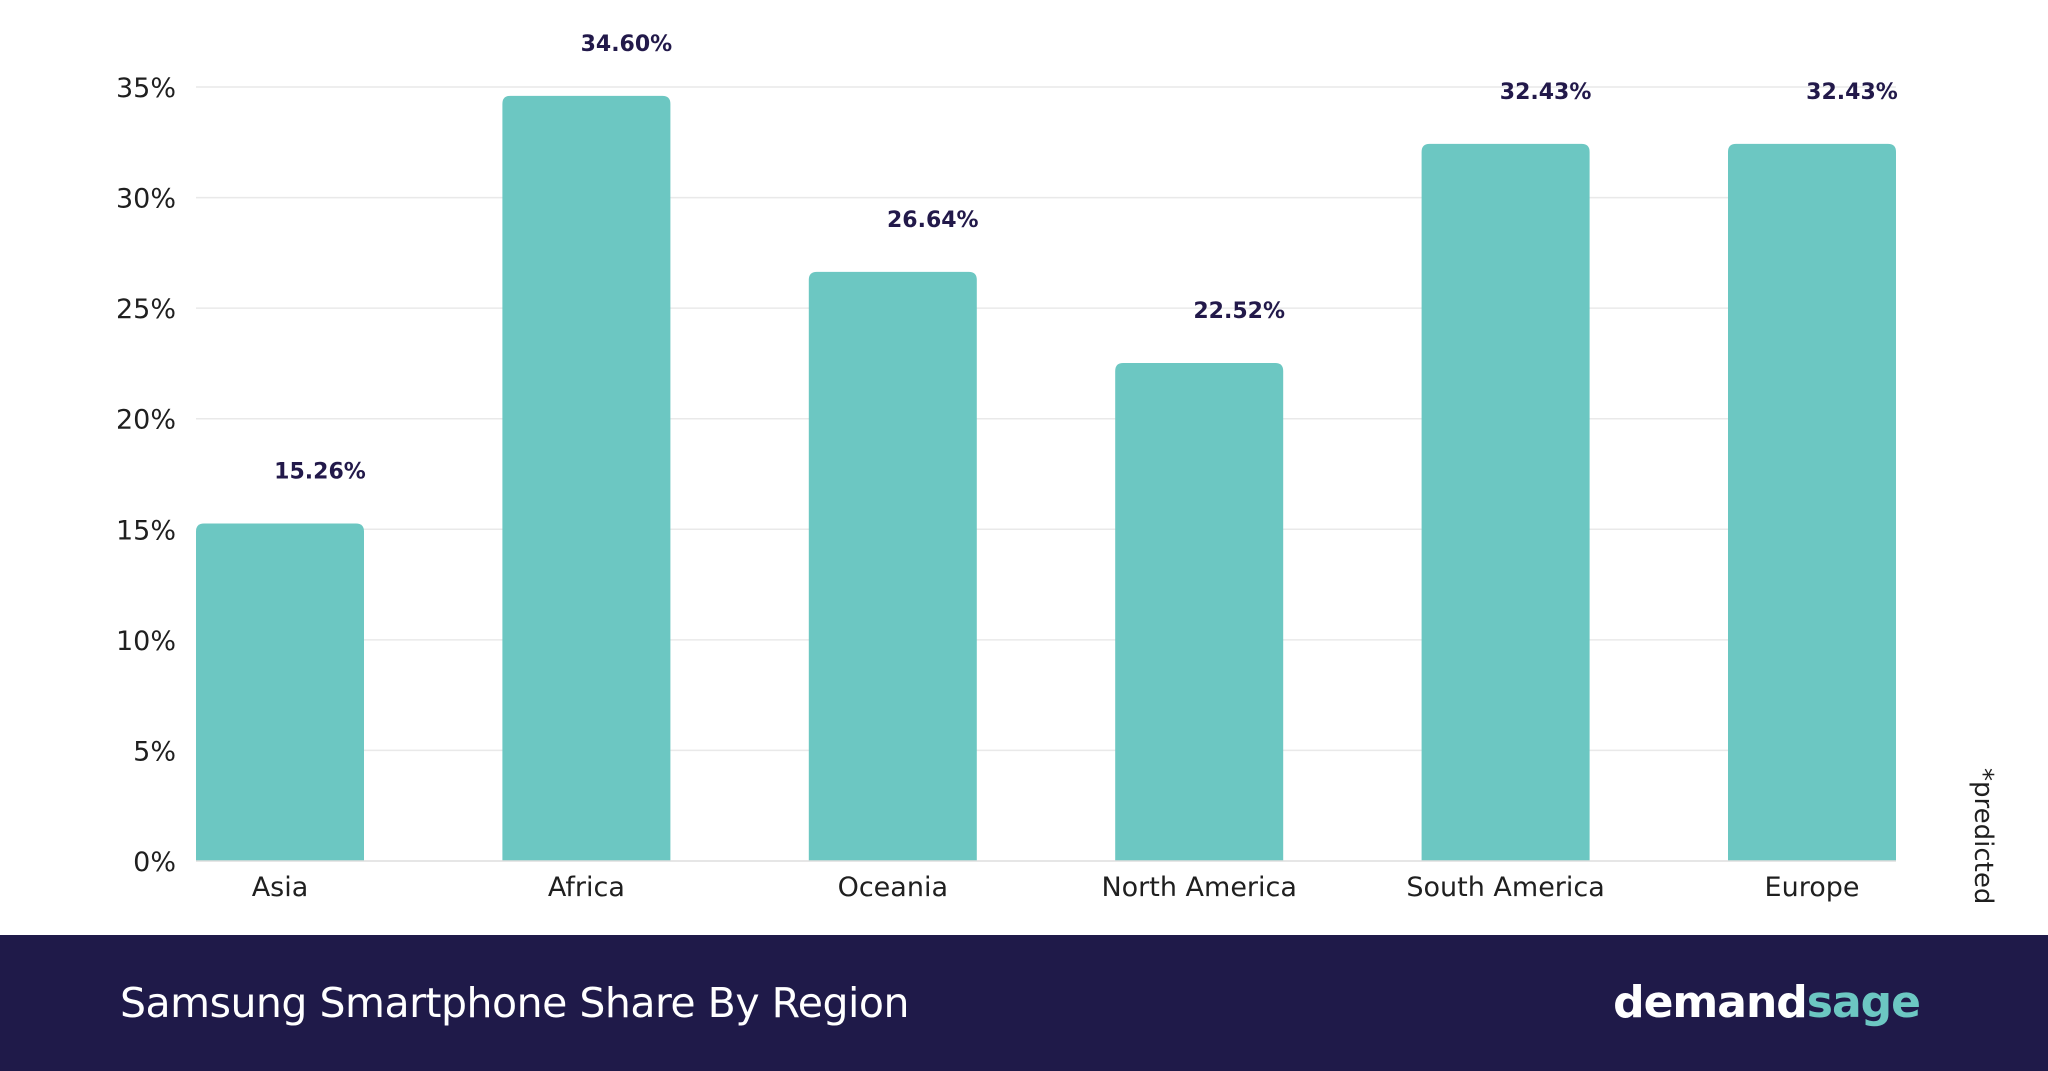  I want to click on bar-north-america, so click(1199, 611).